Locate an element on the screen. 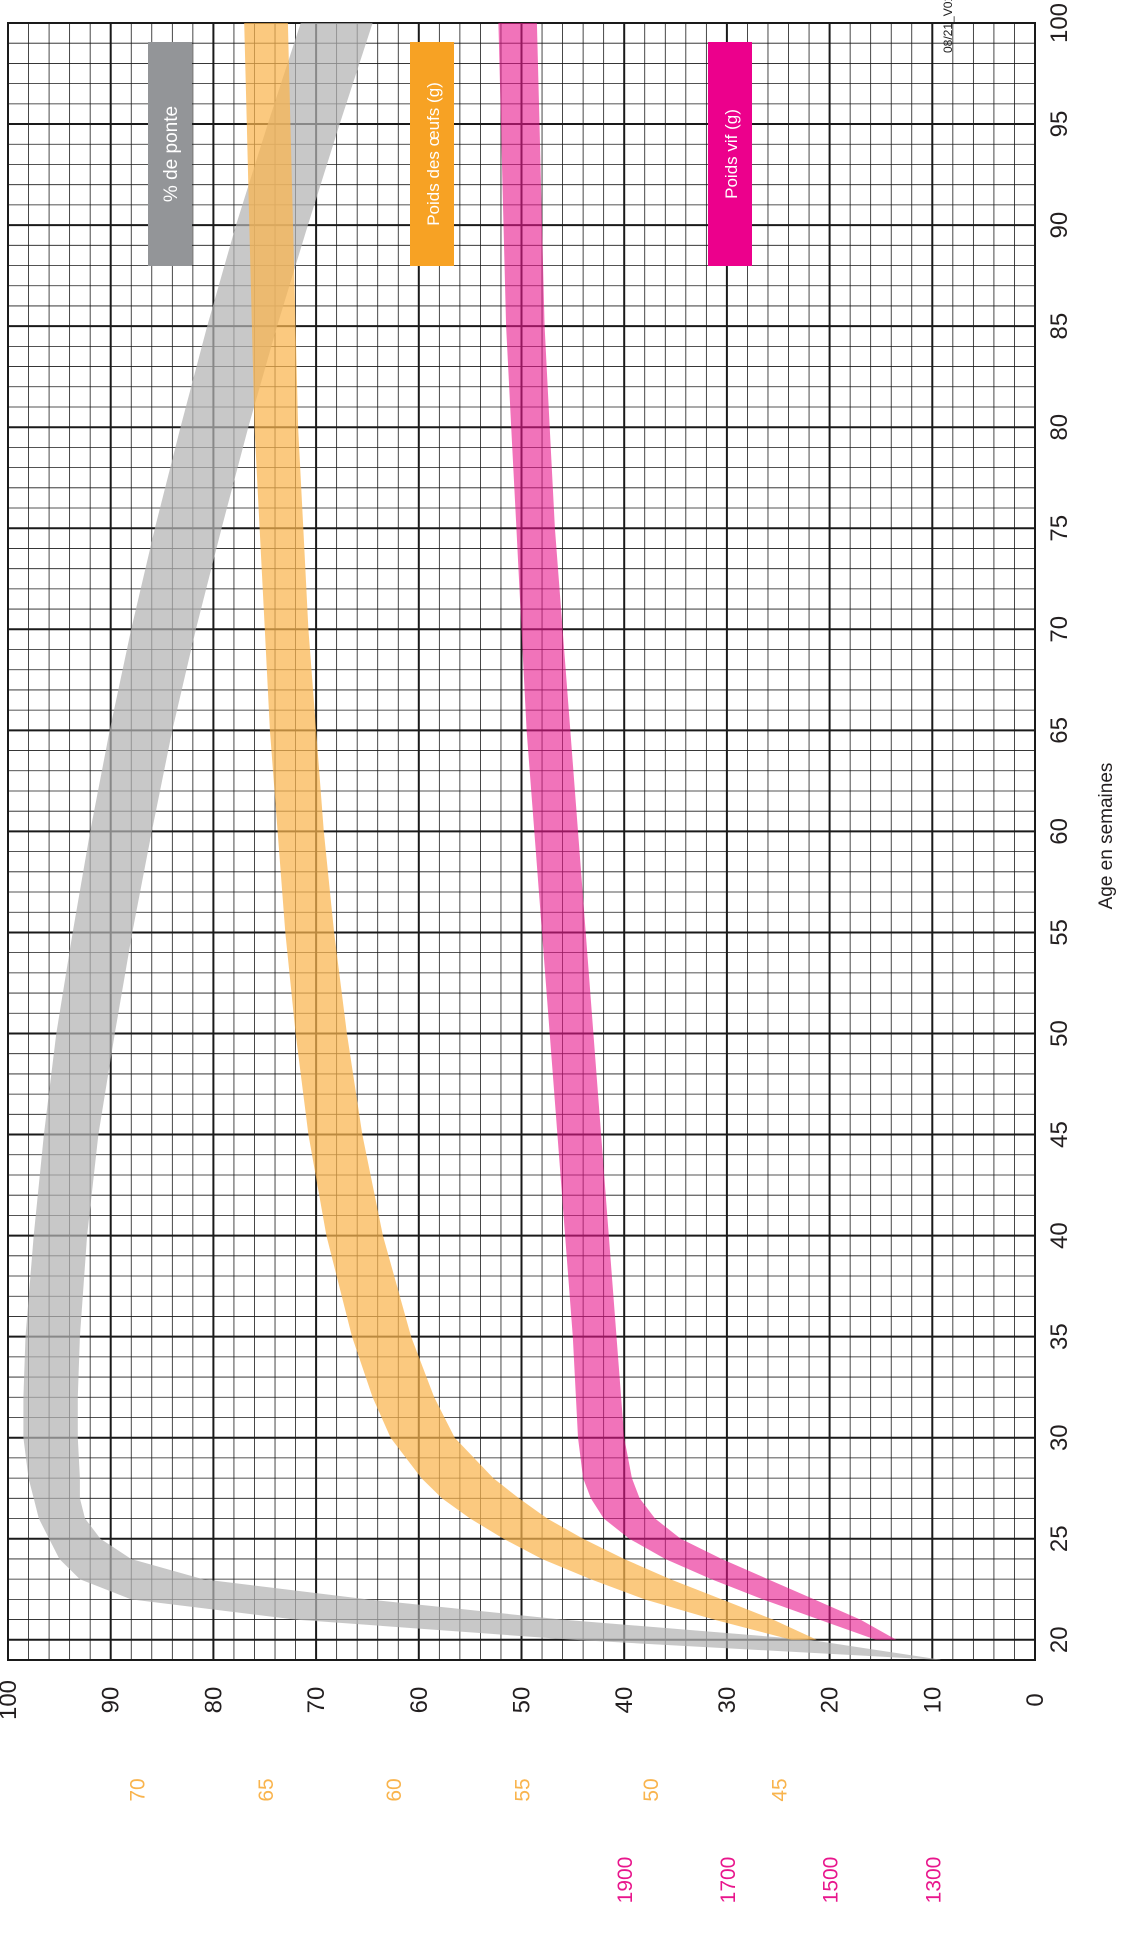  legend-label-laying: % de ponte is located at coordinates (170, 154).